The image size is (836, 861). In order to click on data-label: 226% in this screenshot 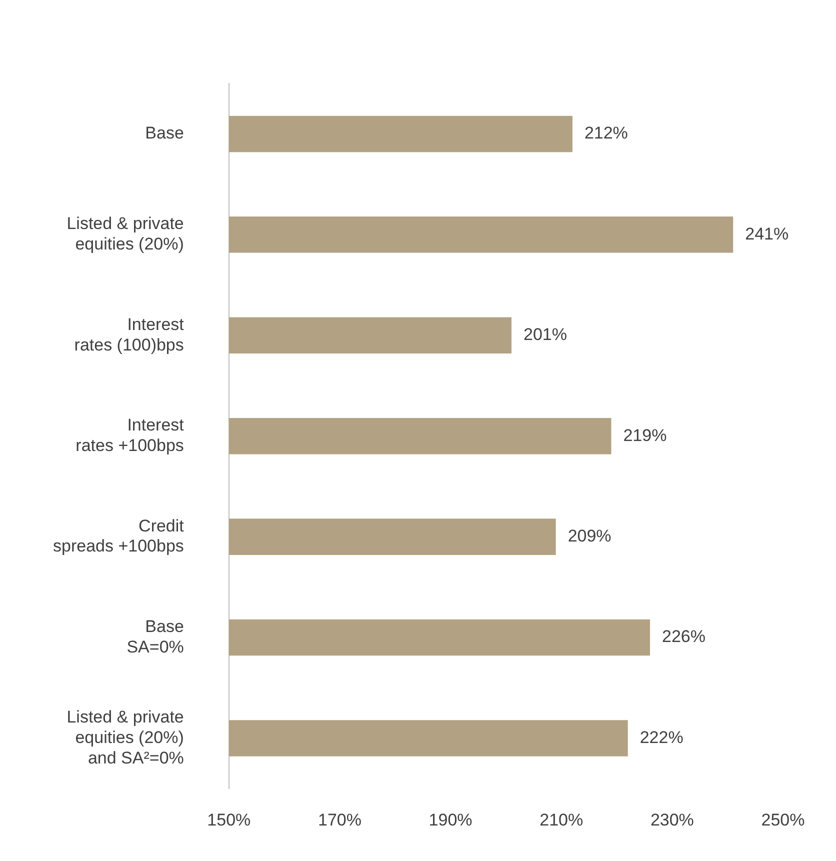, I will do `click(684, 636)`.